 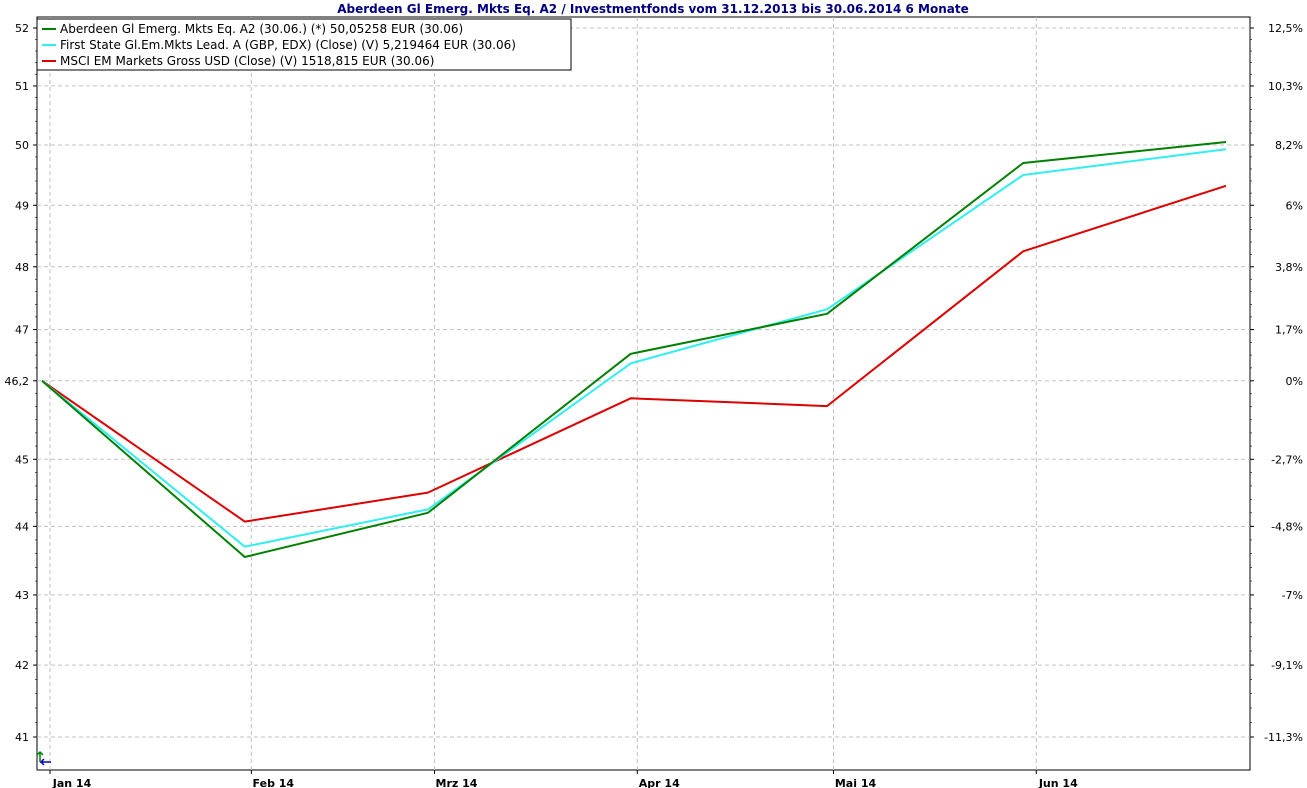 What do you see at coordinates (22, 737) in the screenshot?
I see `left-tick-label: 41` at bounding box center [22, 737].